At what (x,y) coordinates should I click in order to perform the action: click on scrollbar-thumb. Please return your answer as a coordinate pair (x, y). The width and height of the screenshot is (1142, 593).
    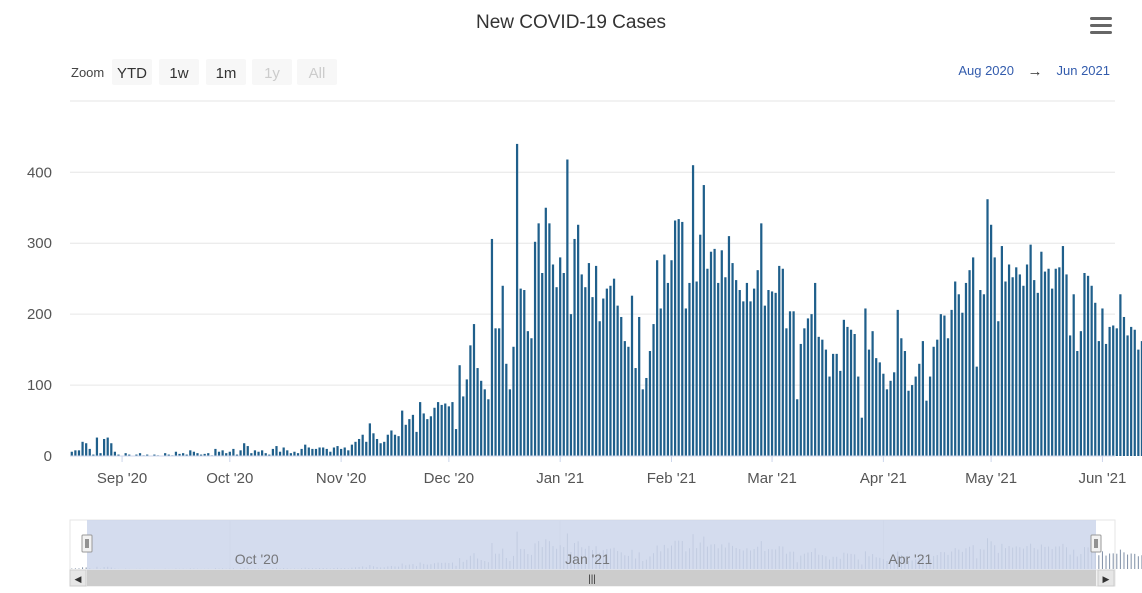
    Looking at the image, I should click on (591, 578).